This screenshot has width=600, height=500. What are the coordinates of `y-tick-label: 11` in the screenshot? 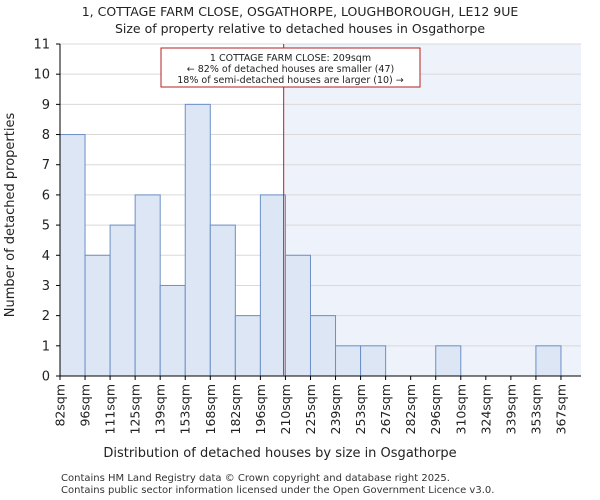 It's located at (41, 45).